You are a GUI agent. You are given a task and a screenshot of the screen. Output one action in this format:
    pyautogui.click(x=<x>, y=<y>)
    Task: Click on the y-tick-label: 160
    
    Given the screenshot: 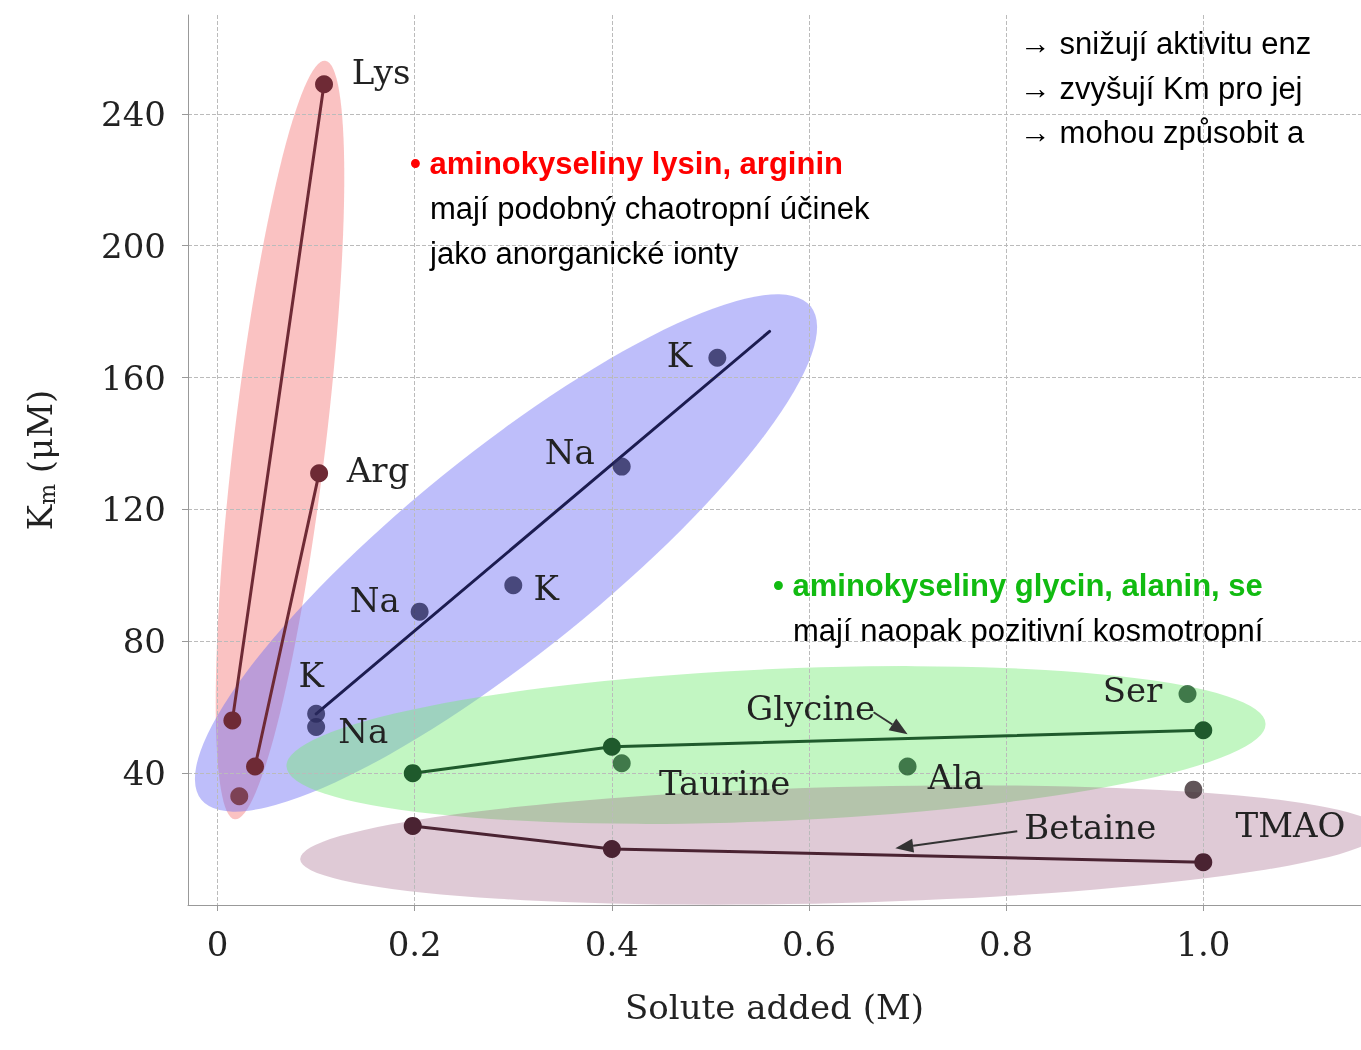 What is the action you would take?
    pyautogui.click(x=133, y=377)
    